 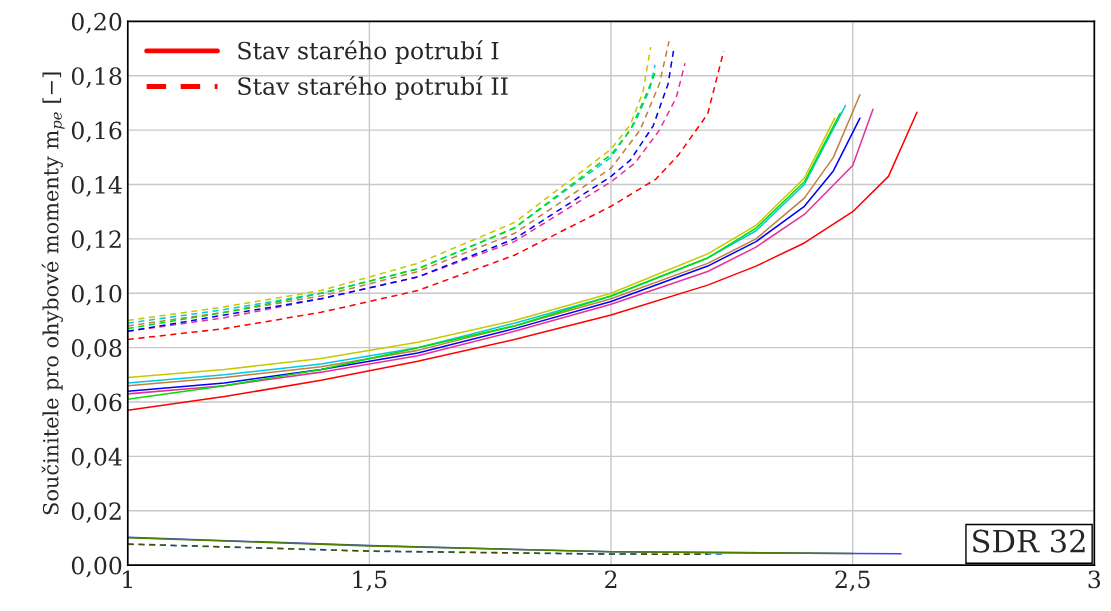 I want to click on y-tick-label: 0,00, so click(x=96, y=567).